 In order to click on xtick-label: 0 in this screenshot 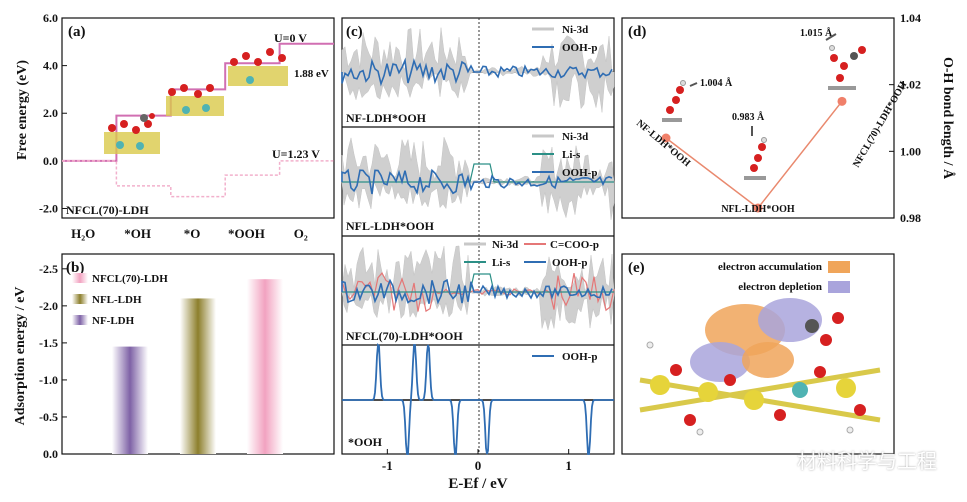, I will do `click(478, 465)`.